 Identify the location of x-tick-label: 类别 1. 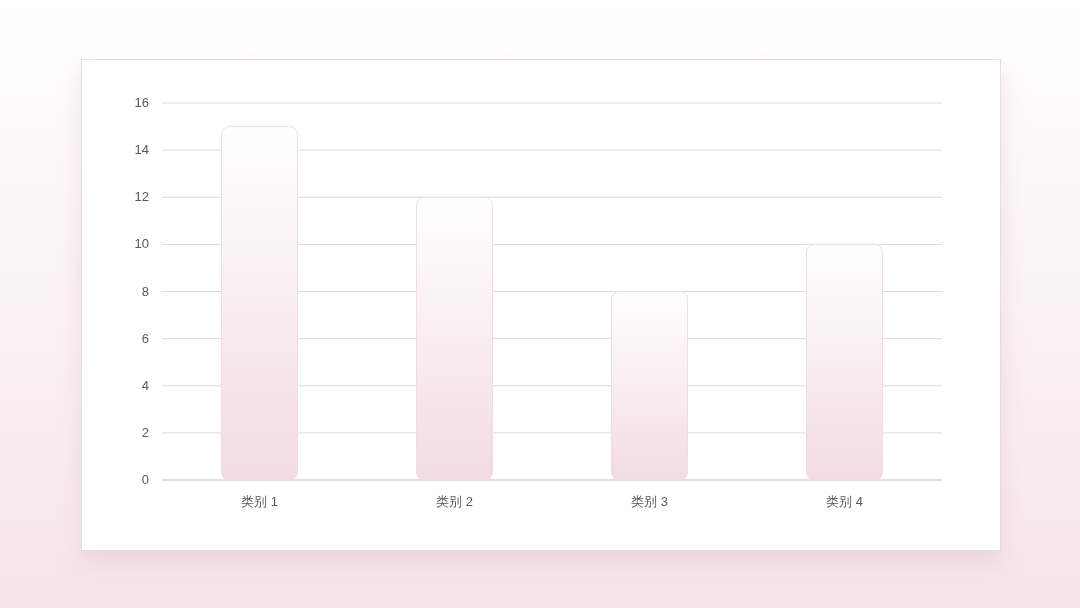
(259, 501).